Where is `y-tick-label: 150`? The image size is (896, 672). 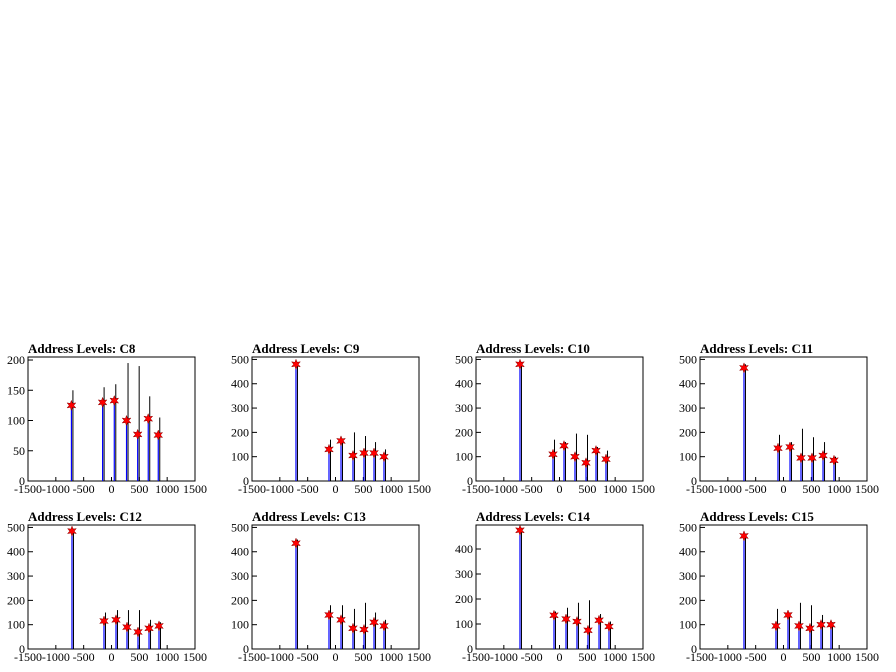 y-tick-label: 150 is located at coordinates (16, 390).